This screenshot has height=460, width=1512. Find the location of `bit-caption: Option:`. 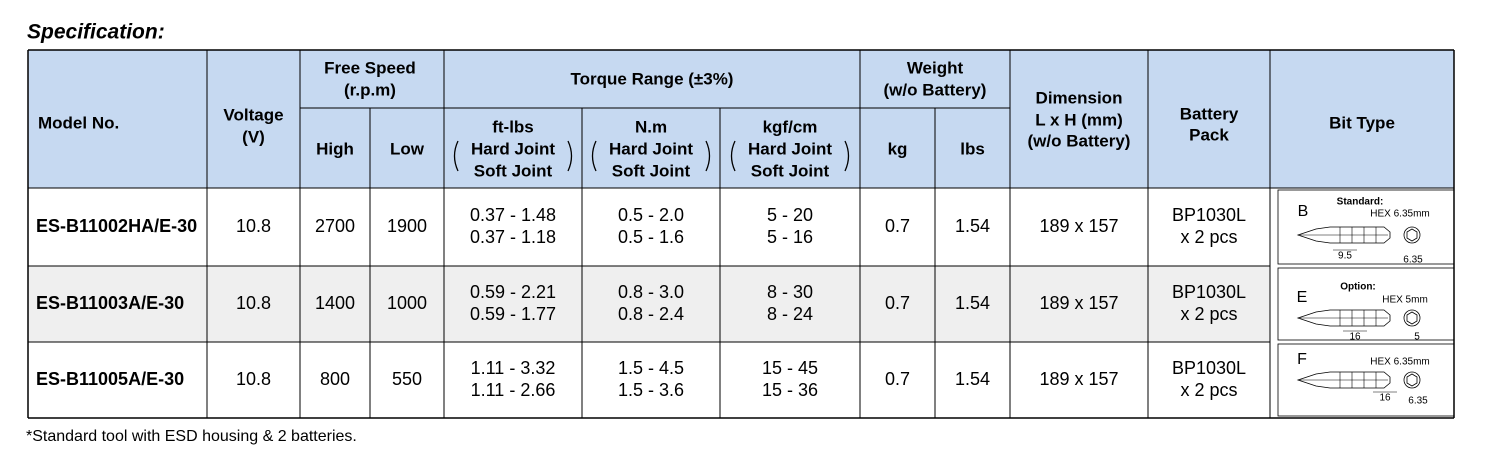

bit-caption: Option: is located at coordinates (1358, 287).